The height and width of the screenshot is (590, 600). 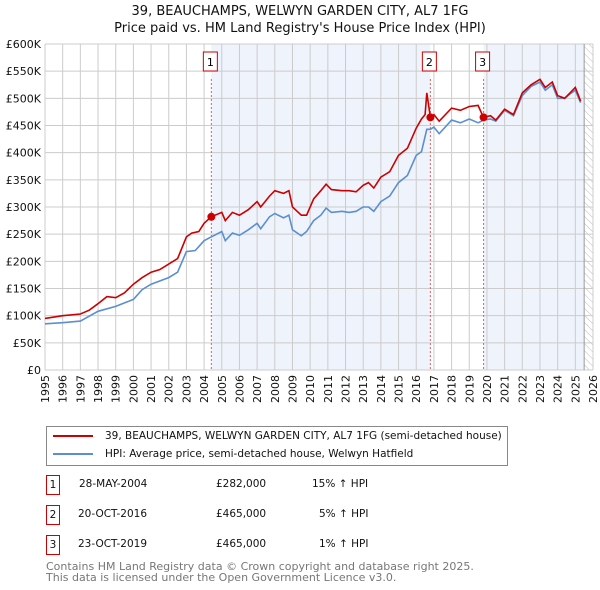 What do you see at coordinates (80, 389) in the screenshot?
I see `x-tick-label: 1997` at bounding box center [80, 389].